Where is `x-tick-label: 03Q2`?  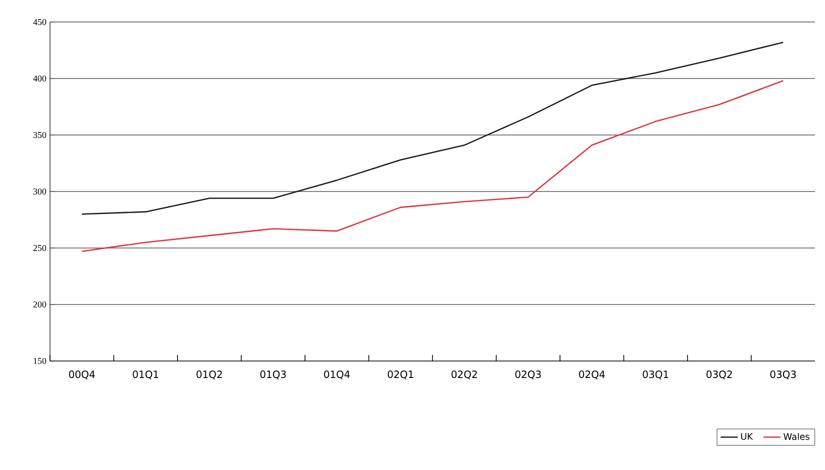
x-tick-label: 03Q2 is located at coordinates (719, 375).